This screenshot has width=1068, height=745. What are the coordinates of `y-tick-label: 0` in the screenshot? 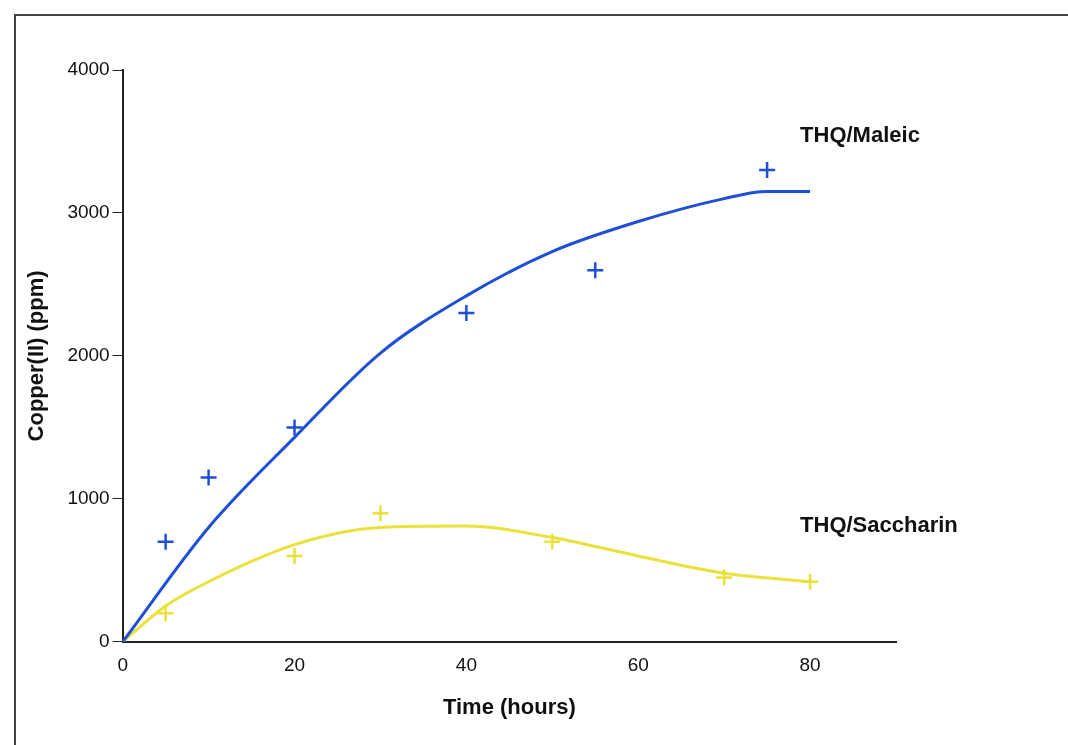 It's located at (104, 641).